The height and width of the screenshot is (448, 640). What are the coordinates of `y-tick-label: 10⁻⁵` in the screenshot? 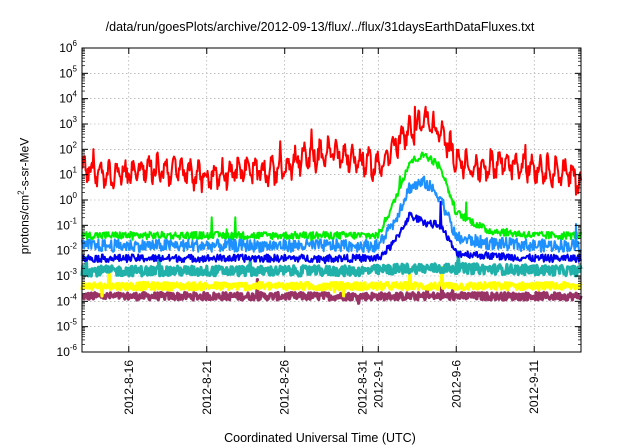 It's located at (67, 326).